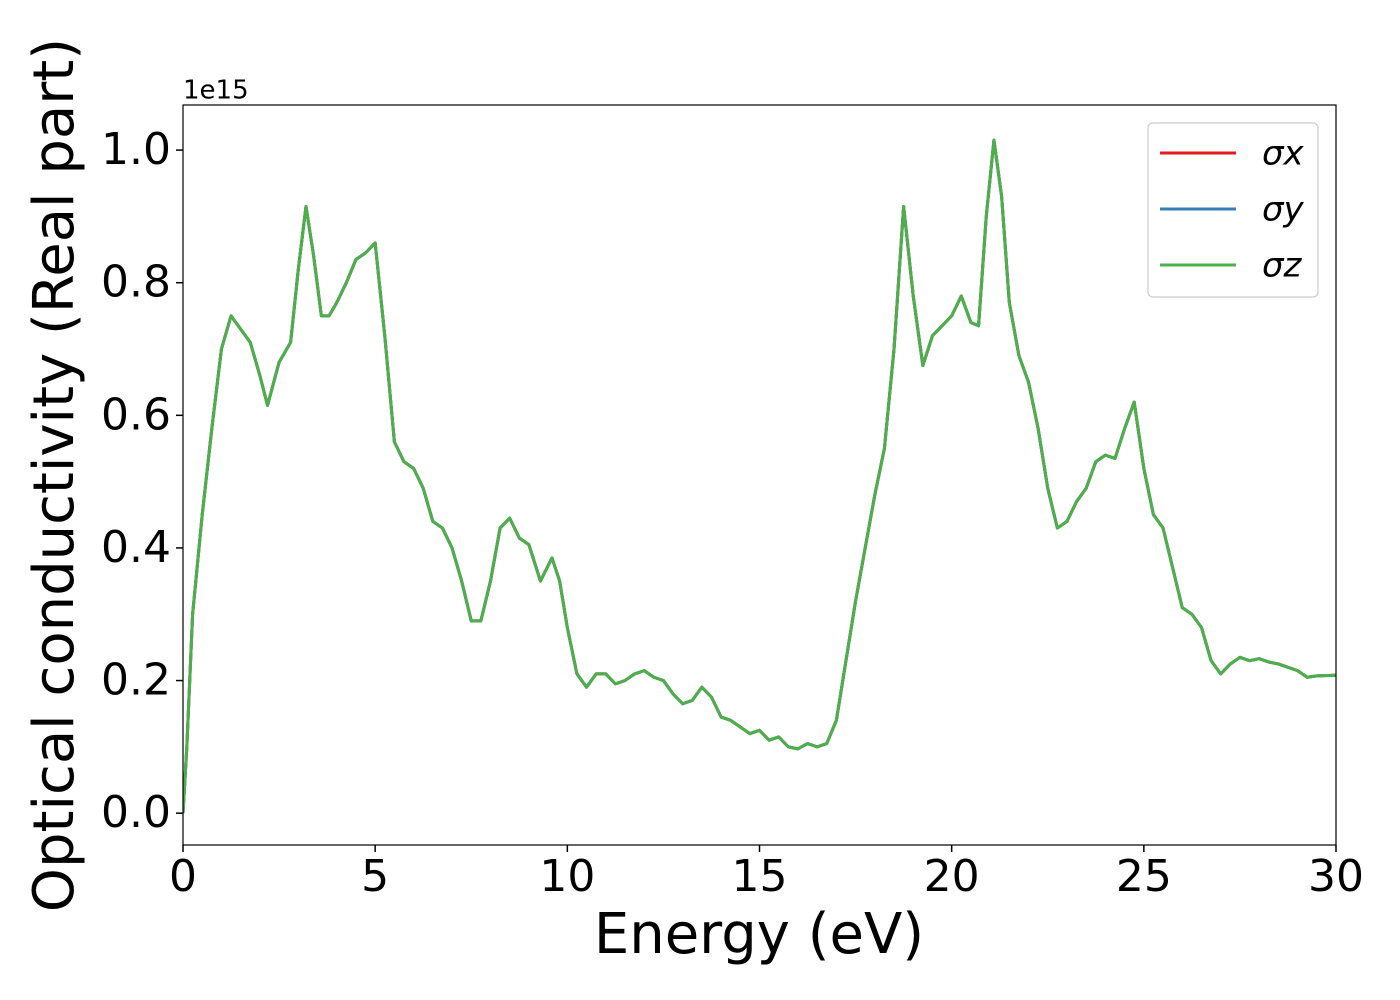 The height and width of the screenshot is (1000, 1400). I want to click on legend-label: σz, so click(1282, 266).